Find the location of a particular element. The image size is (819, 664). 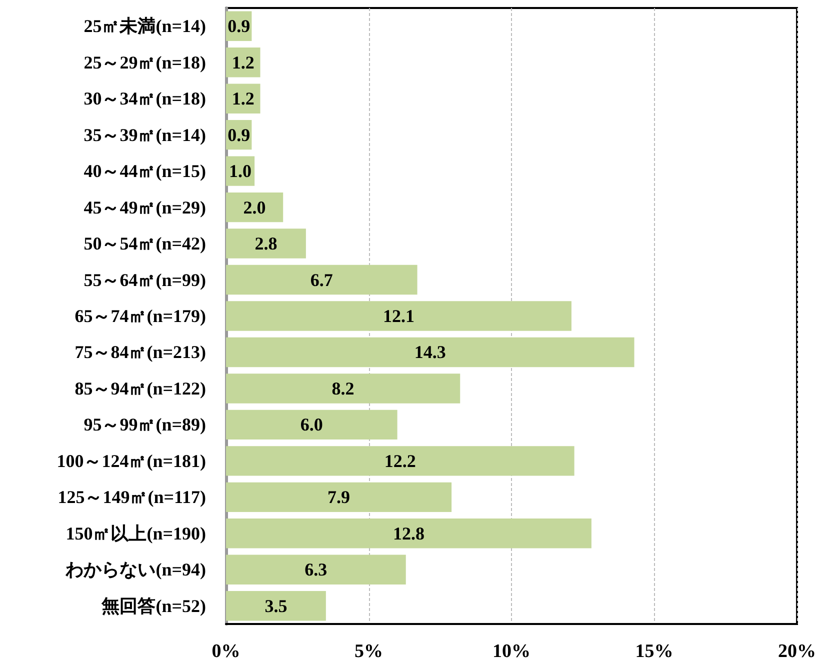

data-label: 12.8 is located at coordinates (408, 533).